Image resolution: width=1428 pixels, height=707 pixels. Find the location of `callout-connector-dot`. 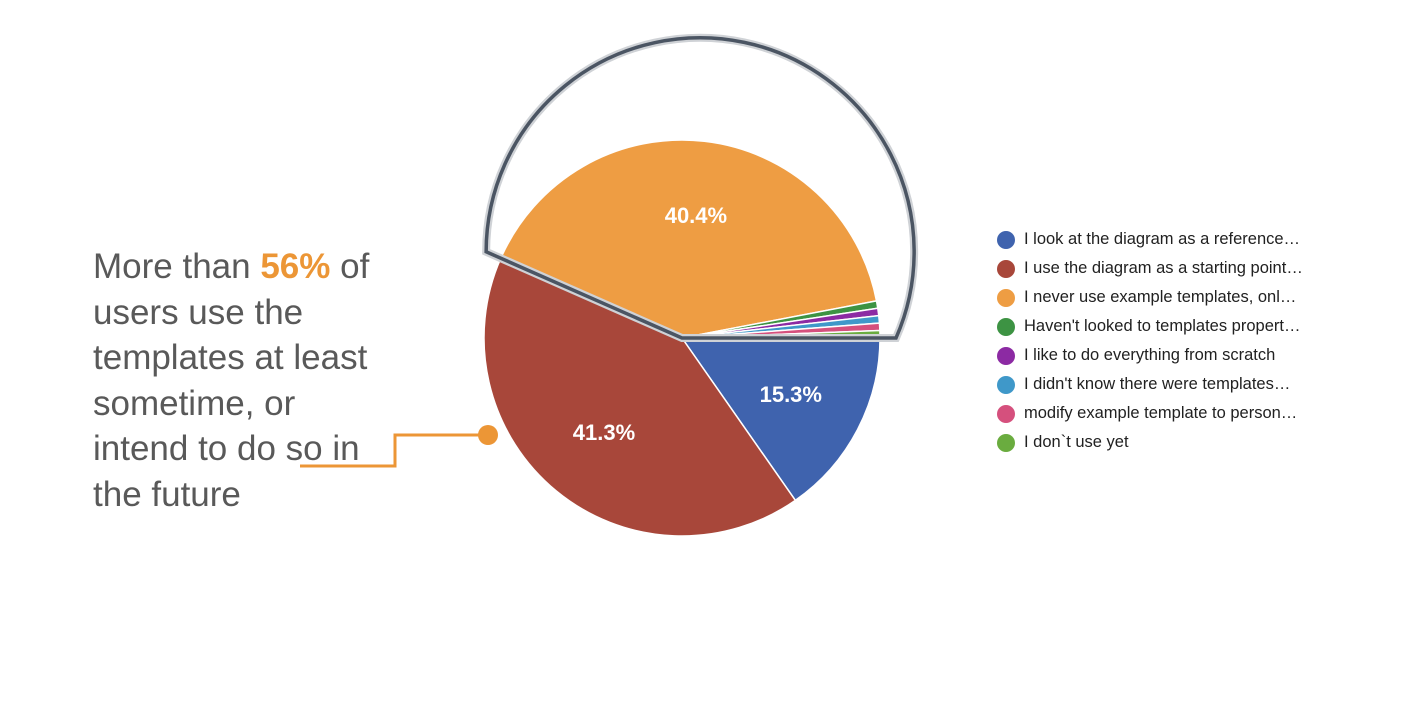

callout-connector-dot is located at coordinates (488, 435).